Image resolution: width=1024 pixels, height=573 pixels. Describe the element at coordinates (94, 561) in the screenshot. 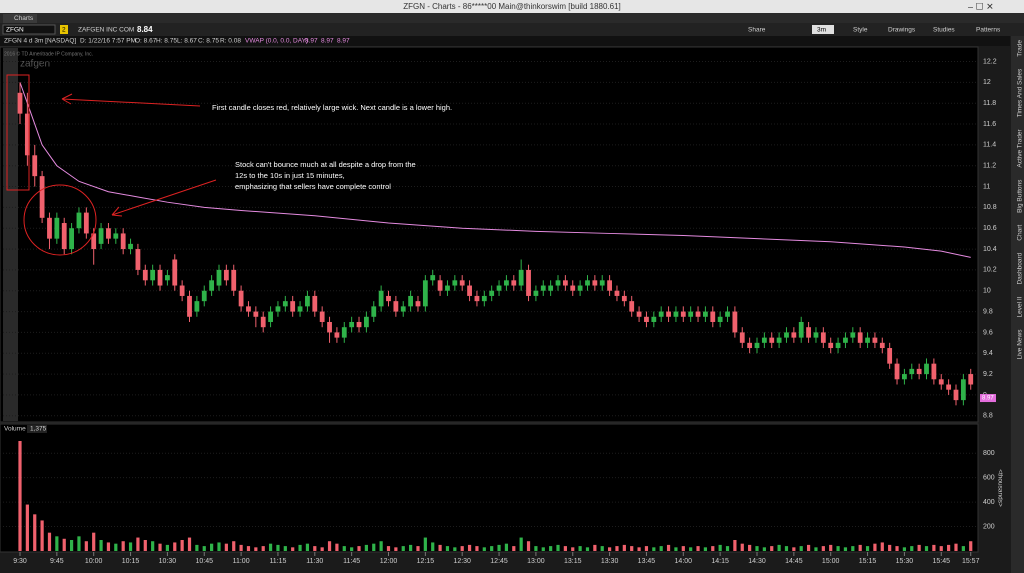

I see `x-tick-label: 10:00` at that location.